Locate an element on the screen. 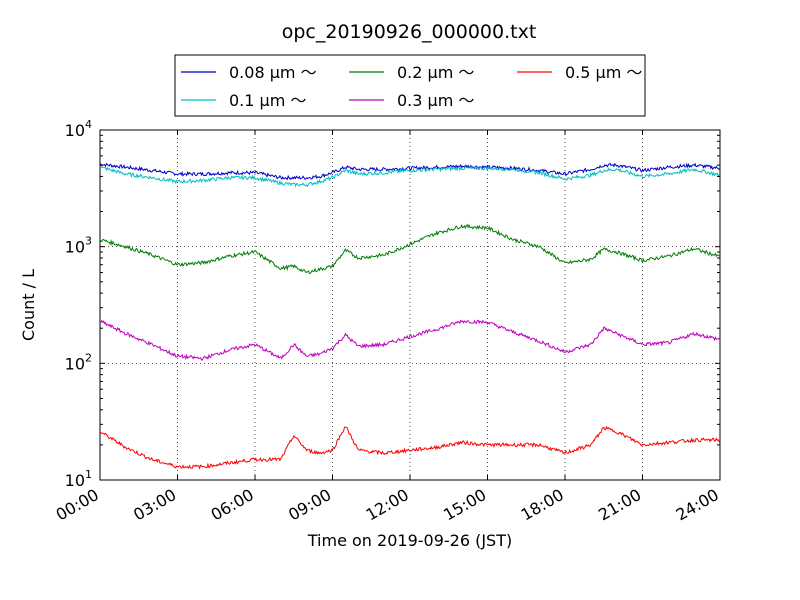 This screenshot has width=800, height=600. legend-box is located at coordinates (410, 85).